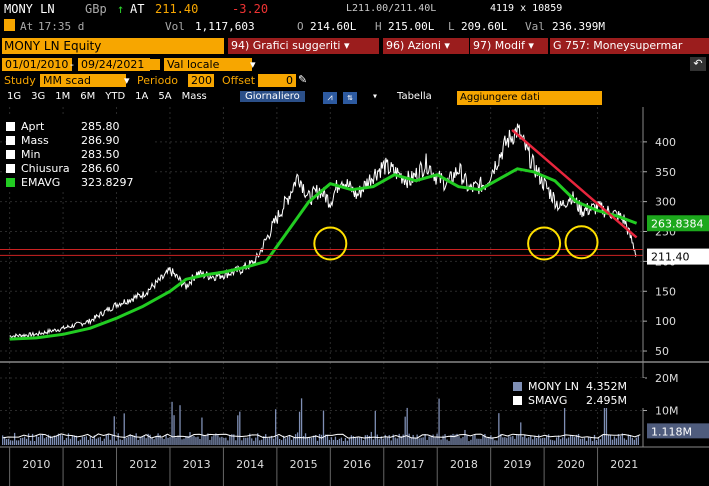 The image size is (709, 486). Describe the element at coordinates (665, 172) in the screenshot. I see `y-tick-label: 350` at that location.